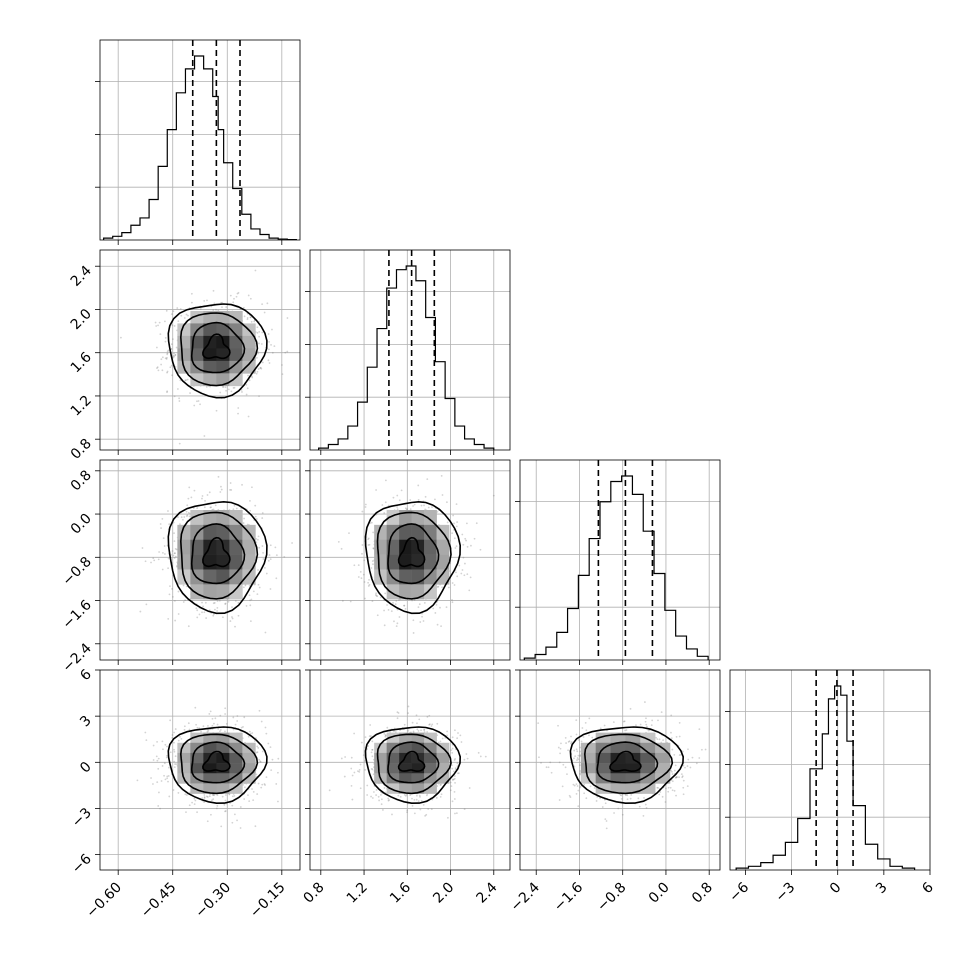 Image resolution: width=970 pixels, height=970 pixels. Describe the element at coordinates (81, 276) in the screenshot. I see `y-tick-label-1-4: 2.4` at that location.